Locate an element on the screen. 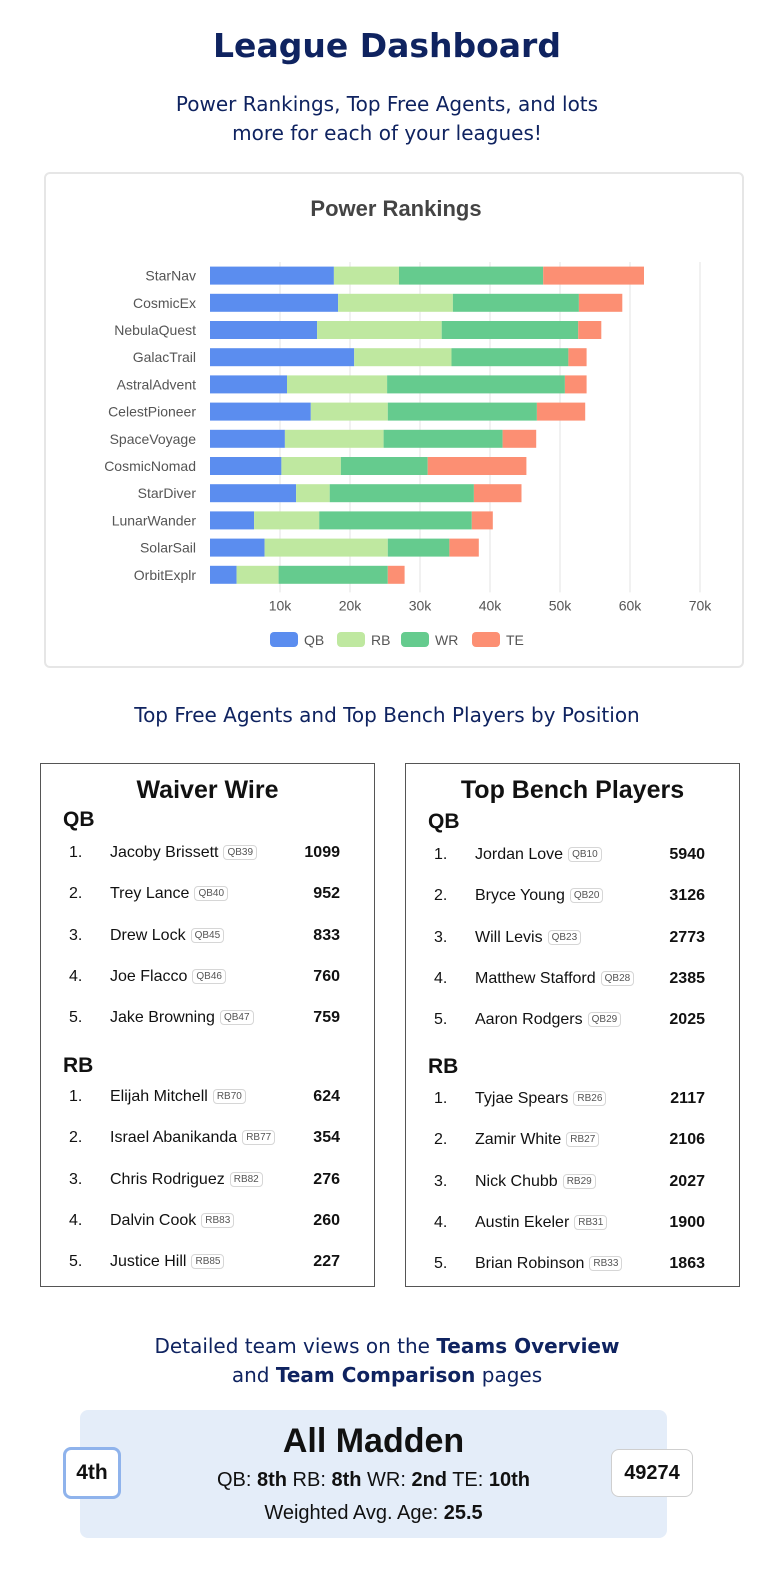 The width and height of the screenshot is (774, 1569). bench-qb-player-row: 3. Will Levis QB23 2773 is located at coordinates (572, 938).